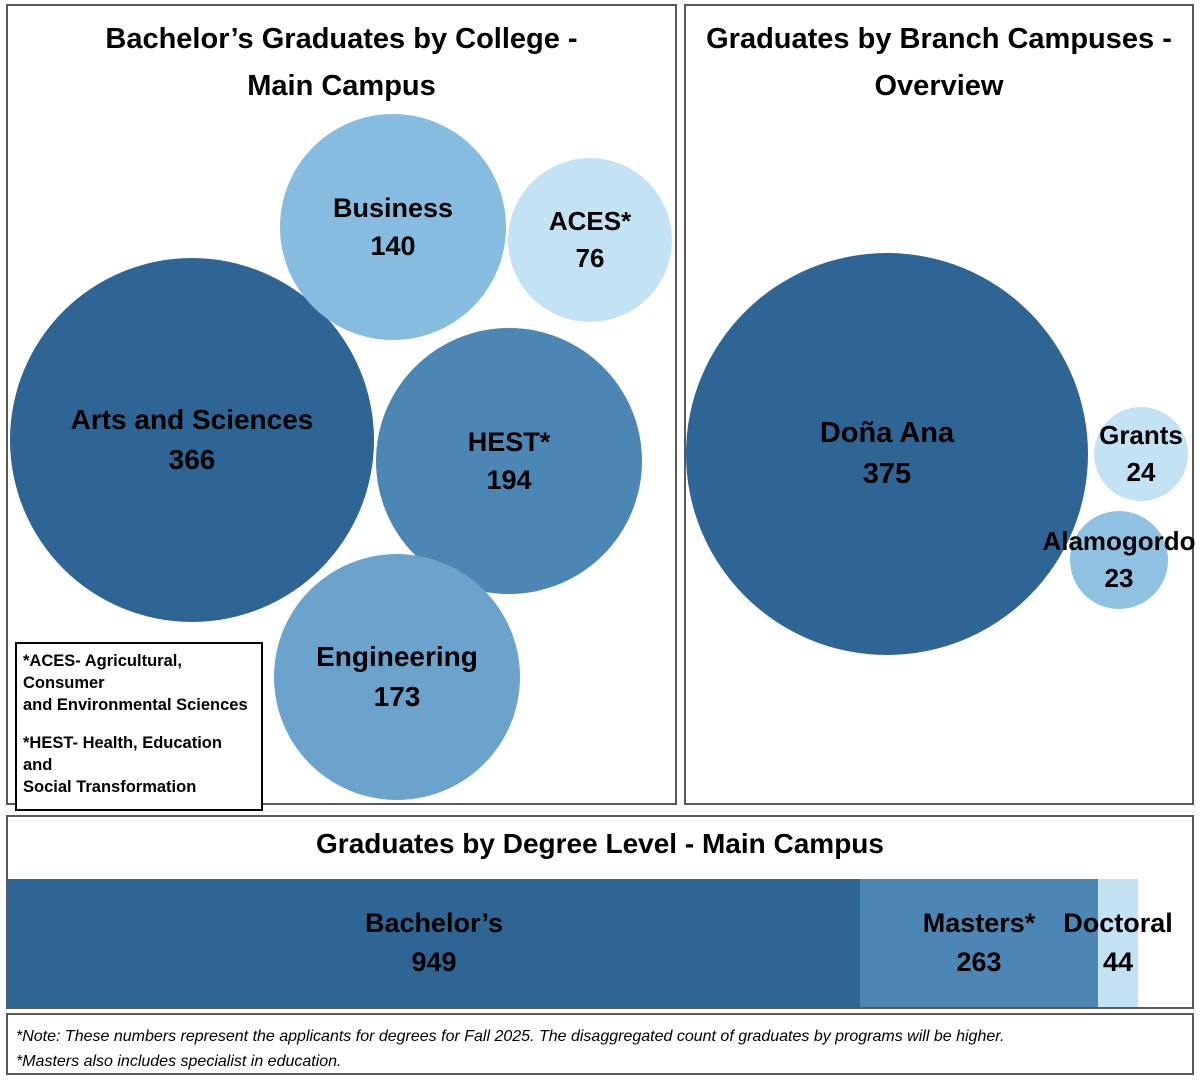  Describe the element at coordinates (979, 943) in the screenshot. I see `bar-segment-masters: Masters* 263` at that location.